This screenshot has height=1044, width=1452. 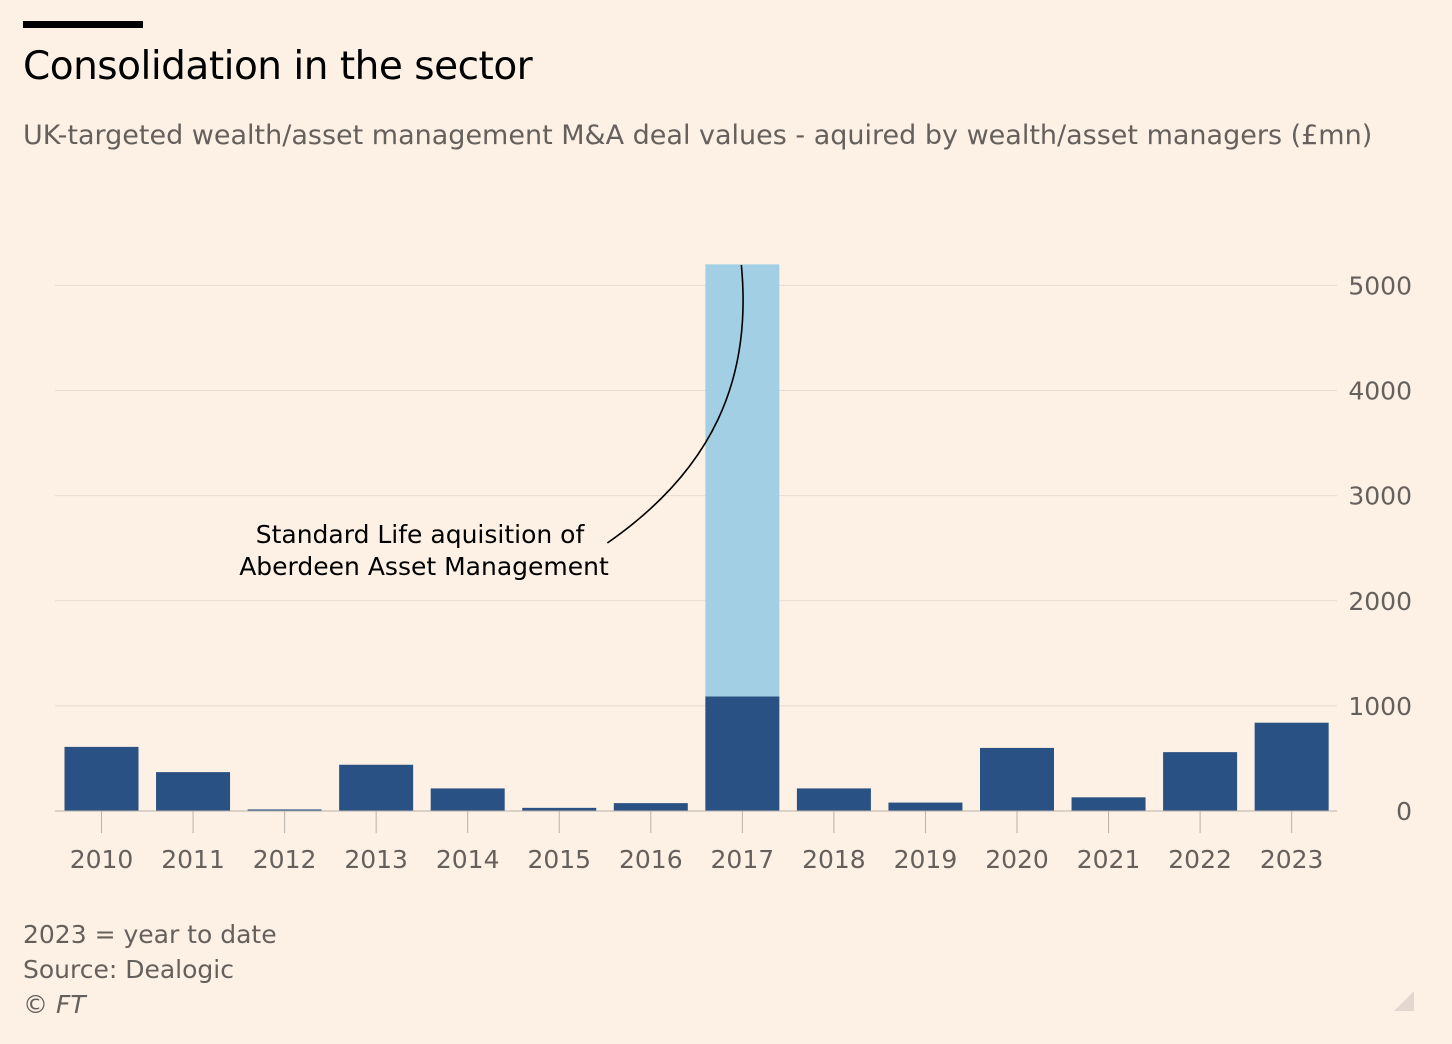 I want to click on x-tick-label: 2020, so click(x=1017, y=859).